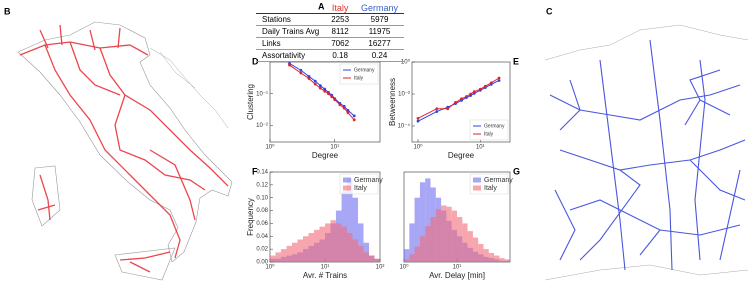 The height and width of the screenshot is (286, 748). Describe the element at coordinates (262, 185) in the screenshot. I see `y-tick-label: 0.12` at that location.